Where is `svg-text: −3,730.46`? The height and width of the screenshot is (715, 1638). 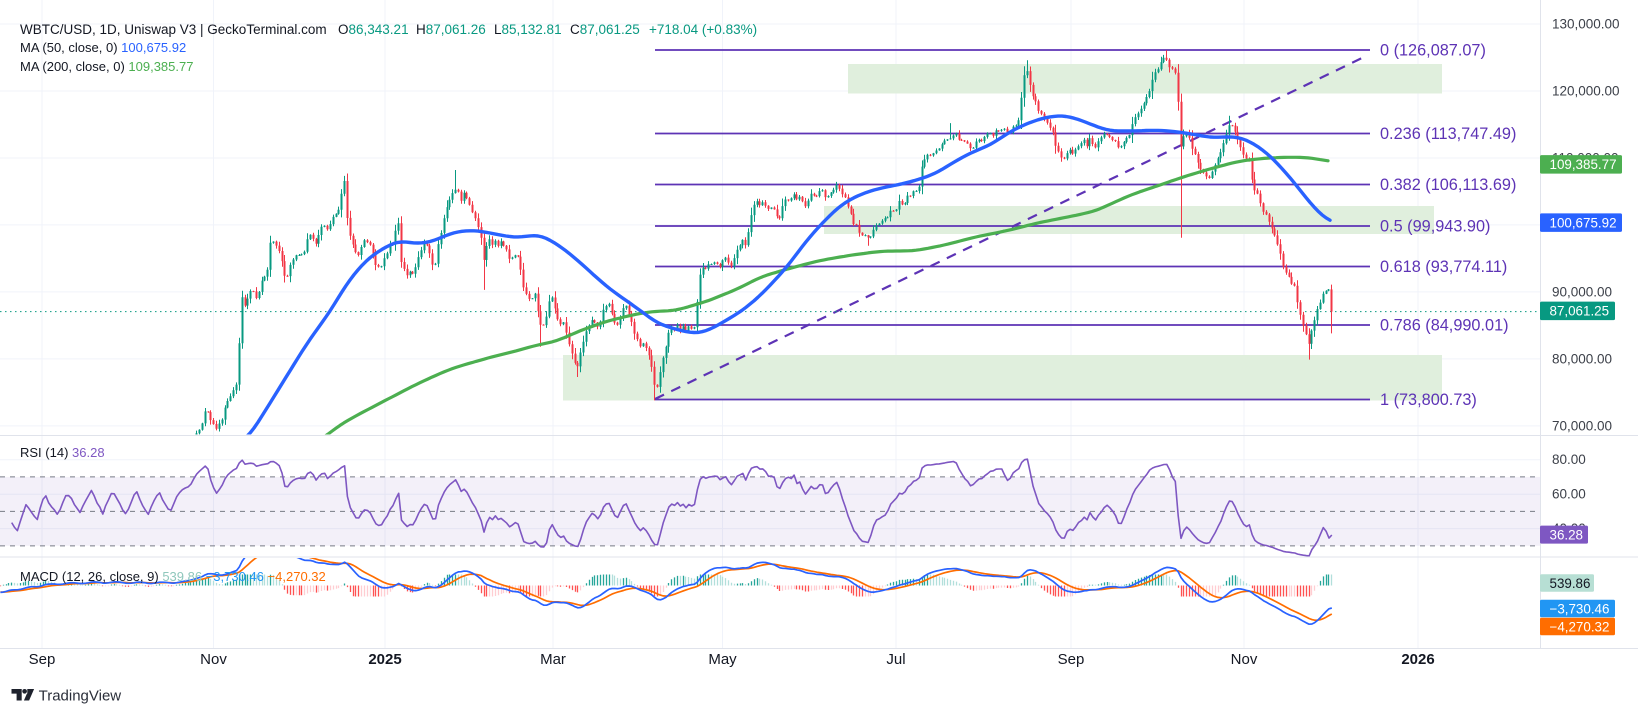 svg-text: −3,730.46 is located at coordinates (1580, 608).